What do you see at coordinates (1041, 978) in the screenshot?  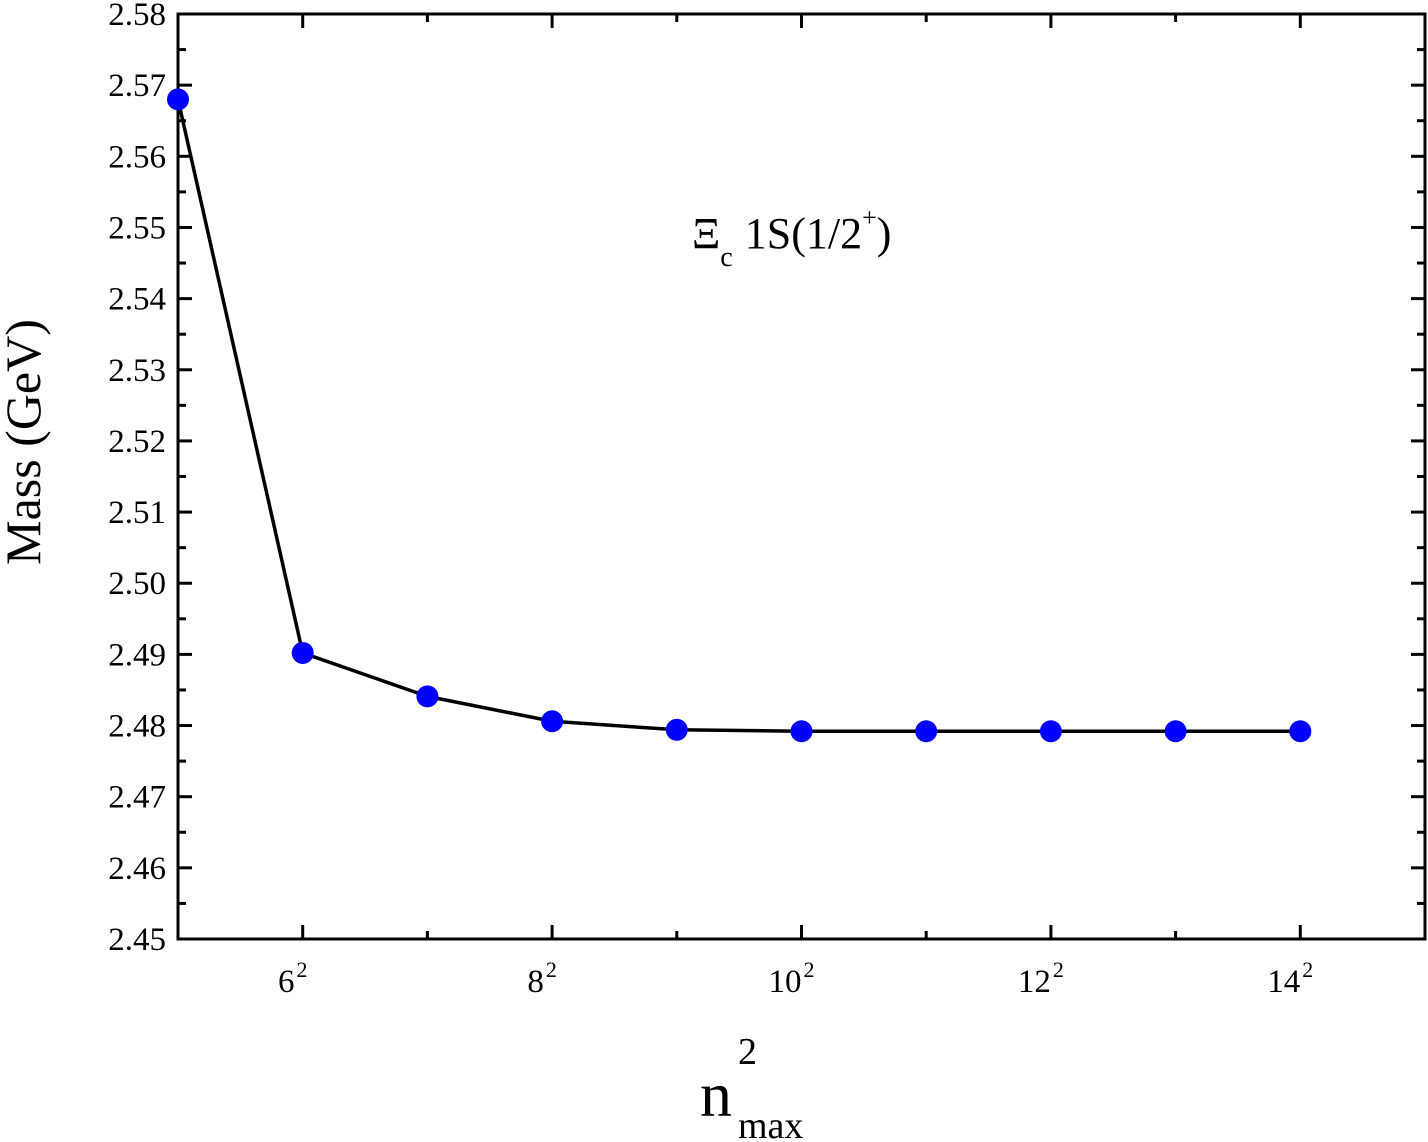 I see `x-tick-label: 122` at bounding box center [1041, 978].